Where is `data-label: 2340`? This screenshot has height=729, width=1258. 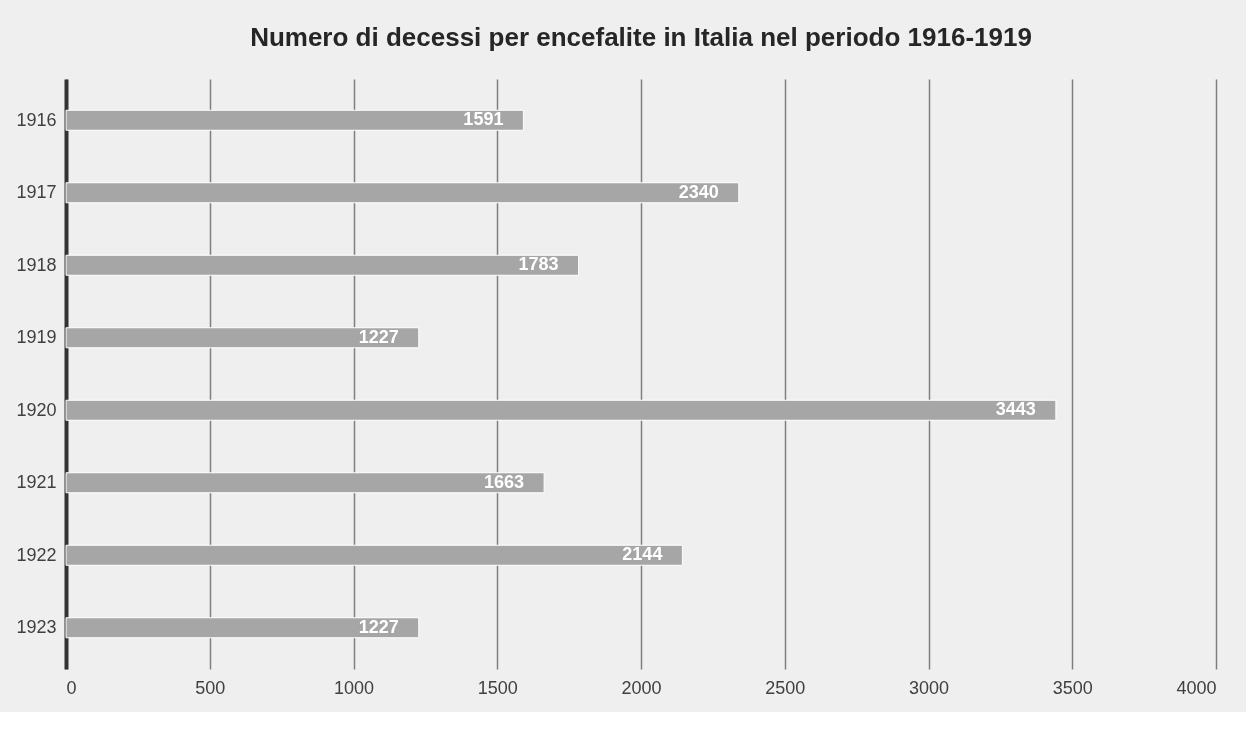
data-label: 2340 is located at coordinates (698, 191).